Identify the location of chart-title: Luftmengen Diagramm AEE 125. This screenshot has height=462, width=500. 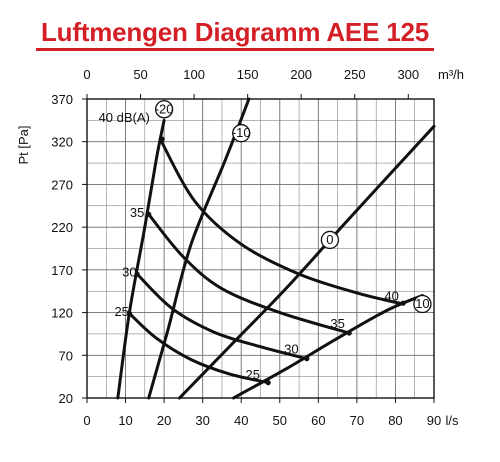
(235, 32).